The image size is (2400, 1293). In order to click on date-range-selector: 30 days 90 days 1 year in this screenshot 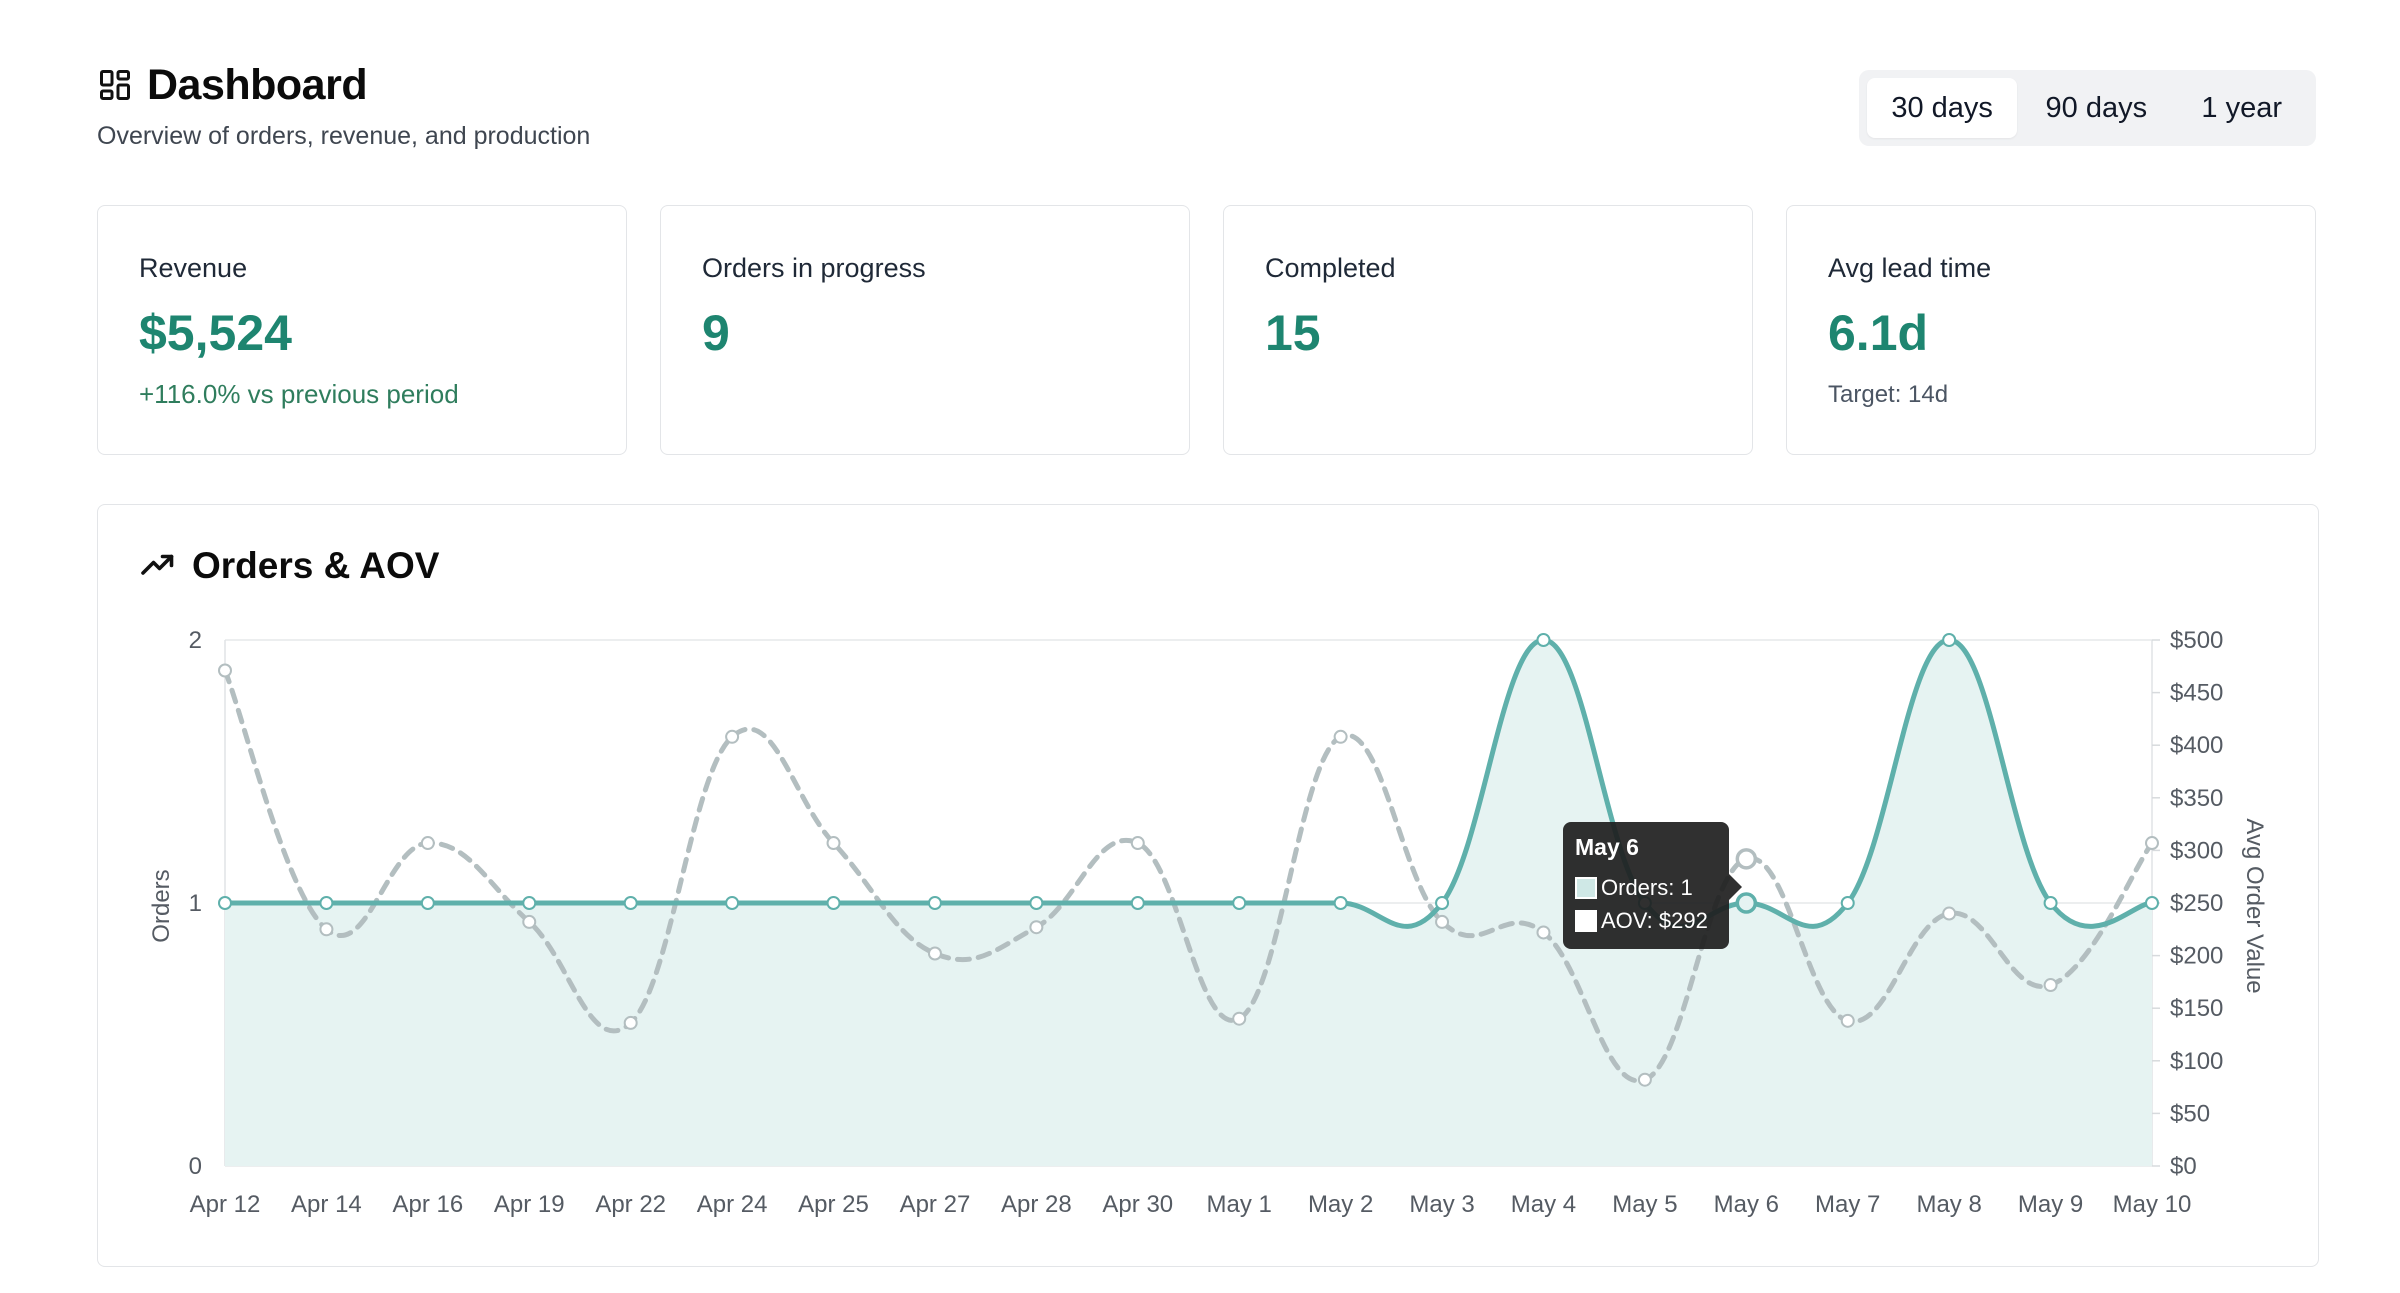, I will do `click(2087, 108)`.